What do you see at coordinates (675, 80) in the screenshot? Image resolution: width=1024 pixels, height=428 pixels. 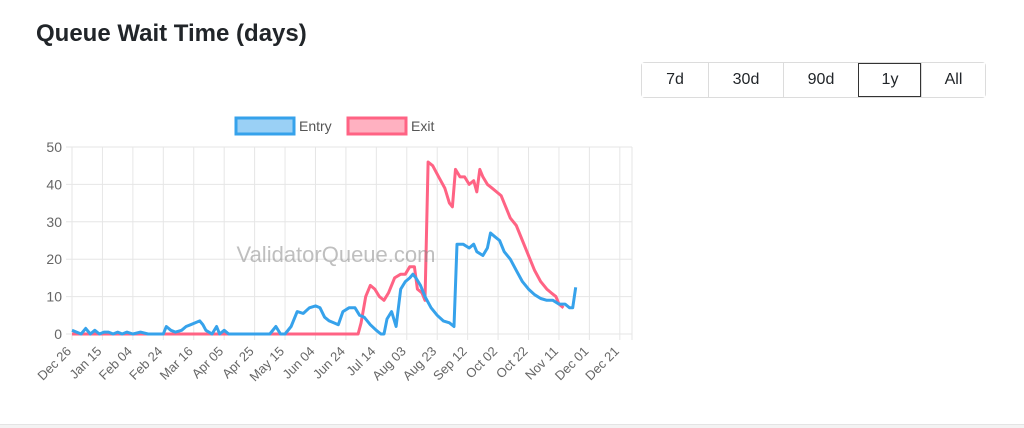 I see `range-7d-button: 7d` at bounding box center [675, 80].